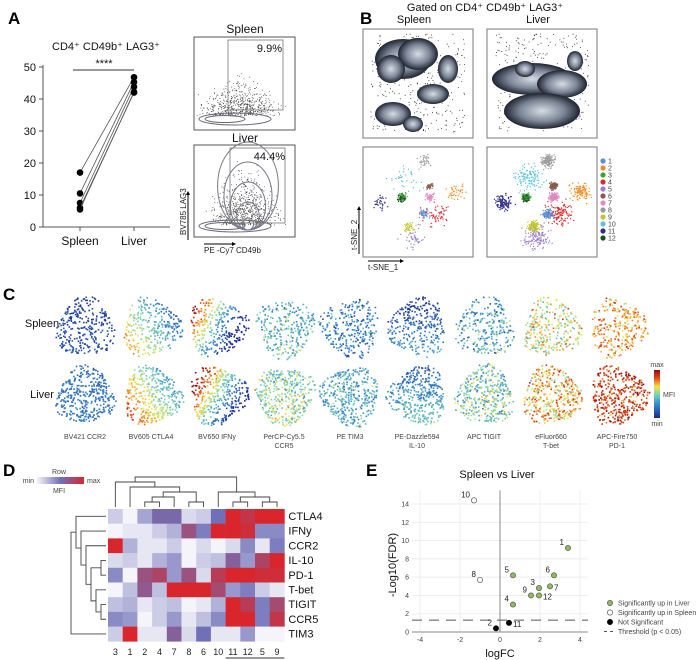 The height and width of the screenshot is (660, 700). Describe the element at coordinates (248, 224) in the screenshot. I see `flow-contour` at that location.